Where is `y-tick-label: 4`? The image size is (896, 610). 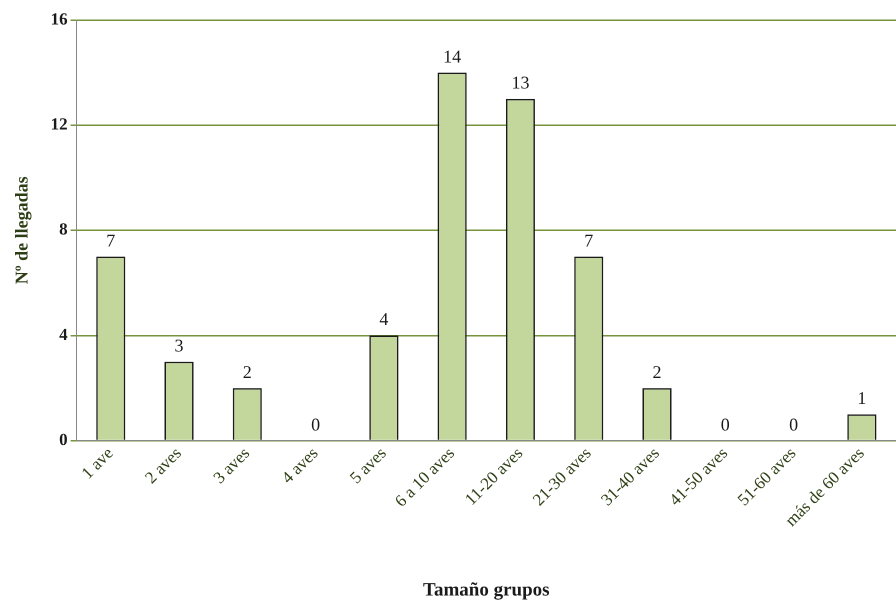 y-tick-label: 4 is located at coordinates (63, 334).